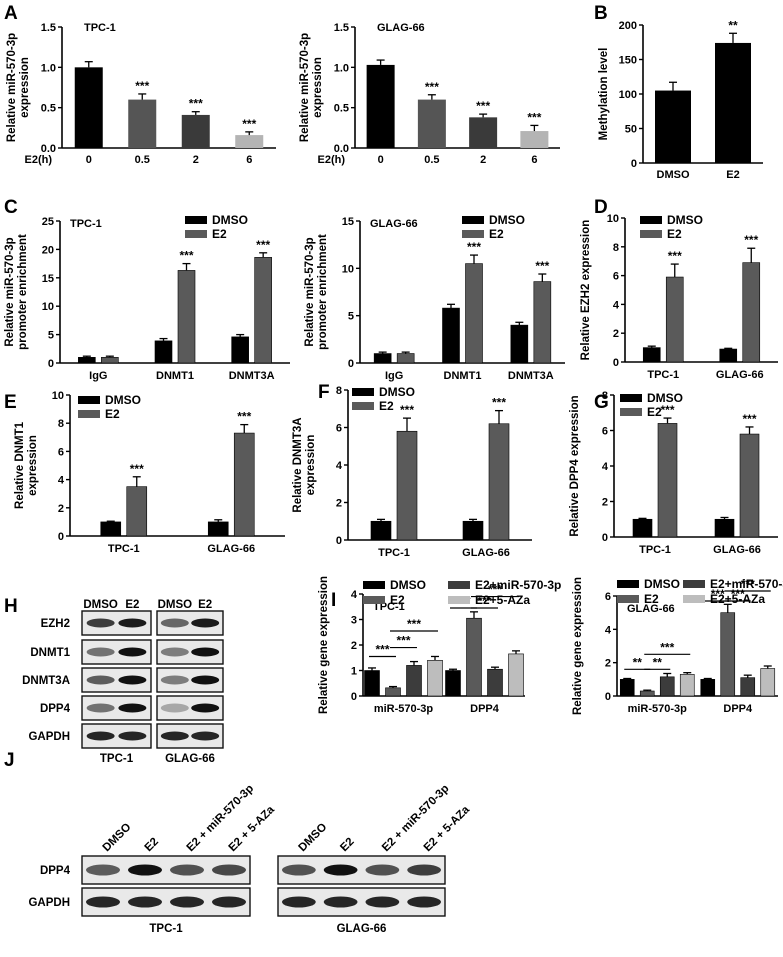  I want to click on chart-C1-sig-label: ***, so click(186, 256).